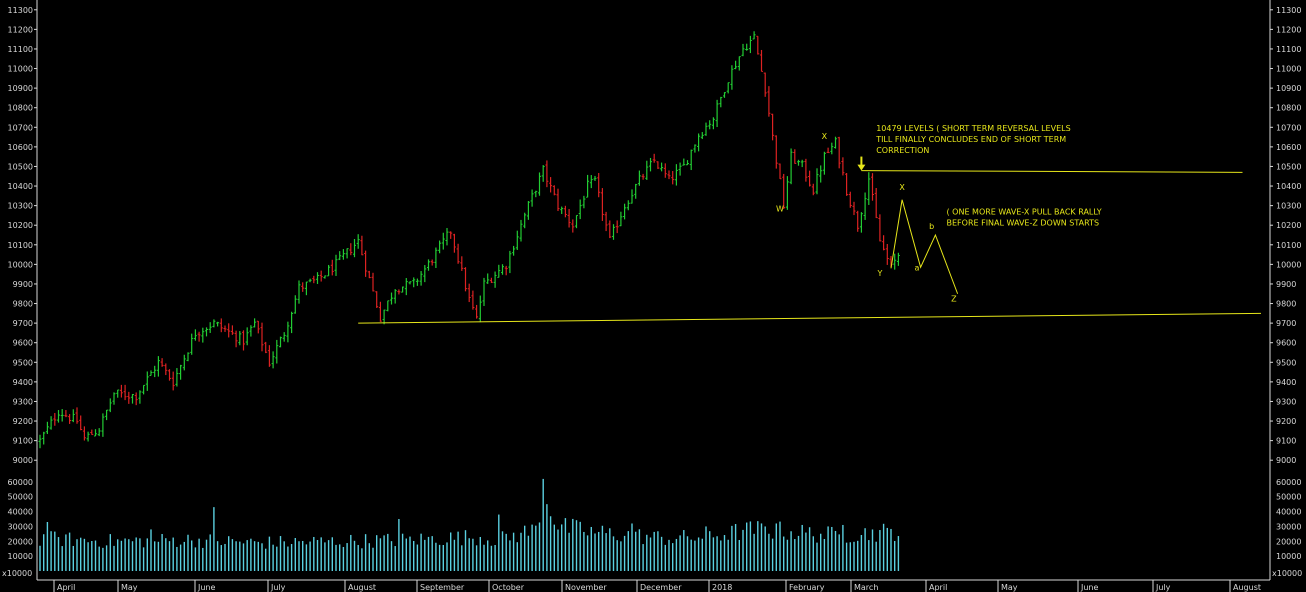 The height and width of the screenshot is (592, 1306). I want to click on volume-tick-label-left: 20000, so click(20, 541).